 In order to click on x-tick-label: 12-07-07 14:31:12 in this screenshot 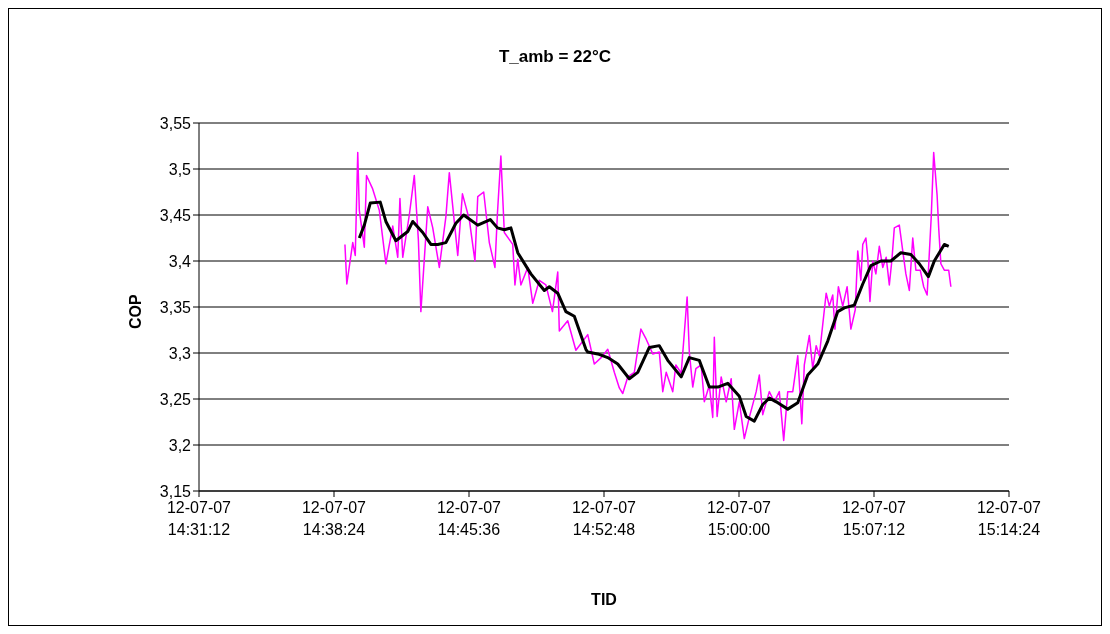, I will do `click(199, 518)`.